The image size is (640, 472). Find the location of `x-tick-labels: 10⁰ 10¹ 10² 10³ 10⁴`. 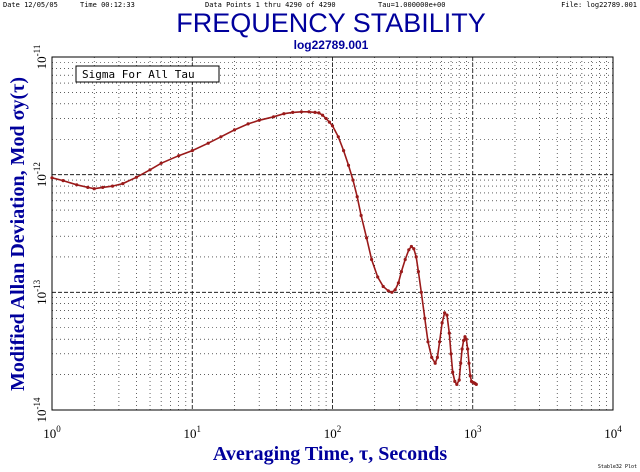

x-tick-labels: 10⁰ 10¹ 10² 10³ 10⁴ is located at coordinates (332, 432).